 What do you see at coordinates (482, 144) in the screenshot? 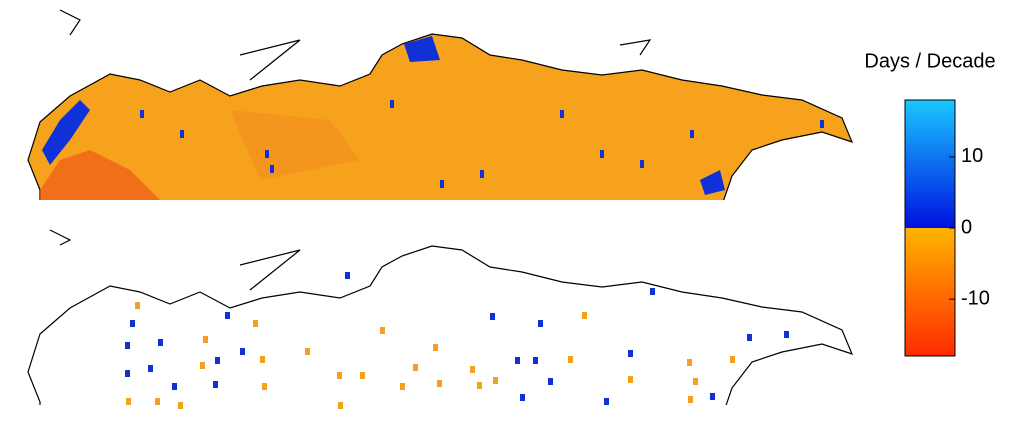
I see `top-map-dots` at bounding box center [482, 144].